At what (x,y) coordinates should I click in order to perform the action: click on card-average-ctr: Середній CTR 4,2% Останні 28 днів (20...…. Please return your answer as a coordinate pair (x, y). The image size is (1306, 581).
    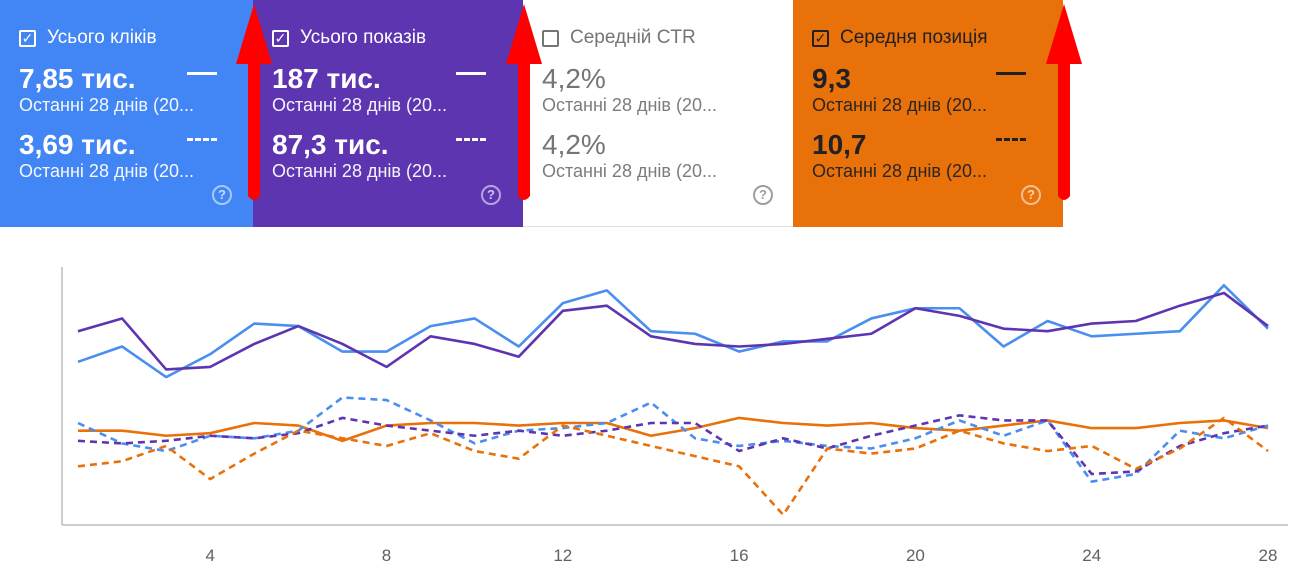
    Looking at the image, I should click on (658, 113).